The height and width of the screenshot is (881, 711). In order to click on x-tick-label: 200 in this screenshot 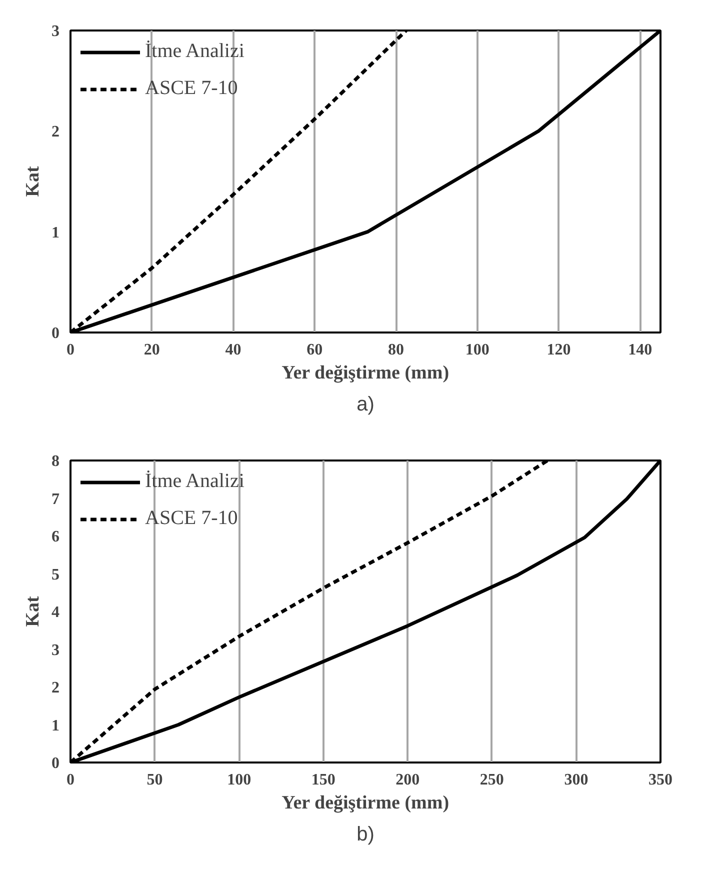, I will do `click(408, 780)`.